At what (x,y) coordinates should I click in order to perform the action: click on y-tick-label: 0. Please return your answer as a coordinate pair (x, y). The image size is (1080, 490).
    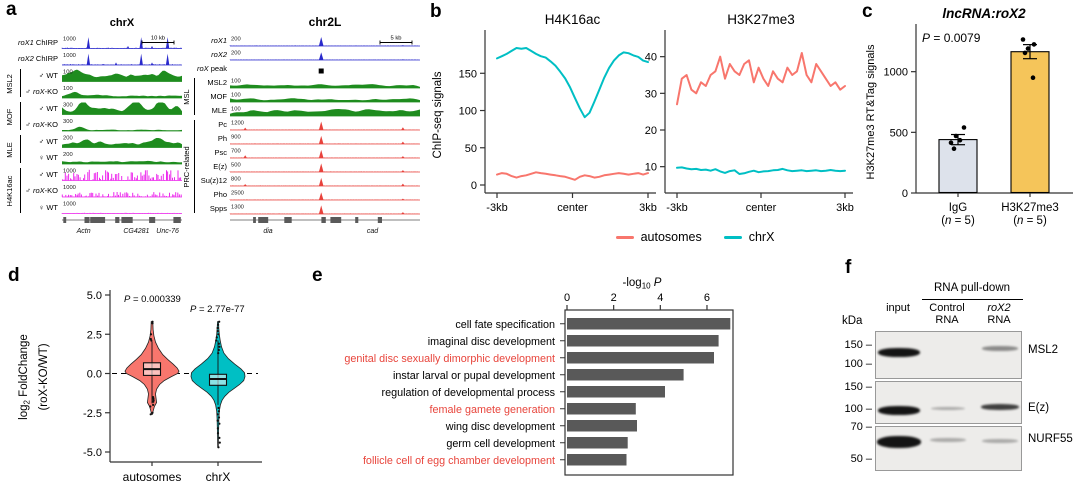
    Looking at the image, I should click on (474, 186).